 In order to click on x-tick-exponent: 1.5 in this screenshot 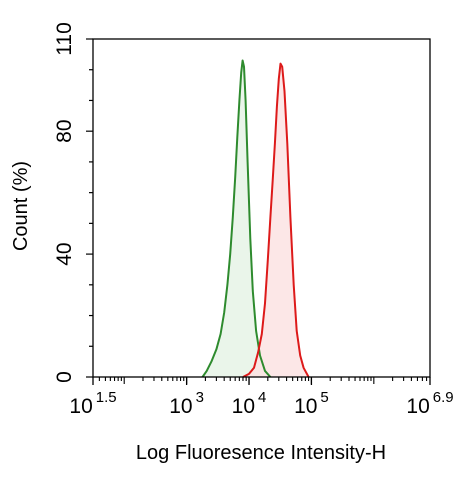, I will do `click(106, 397)`.